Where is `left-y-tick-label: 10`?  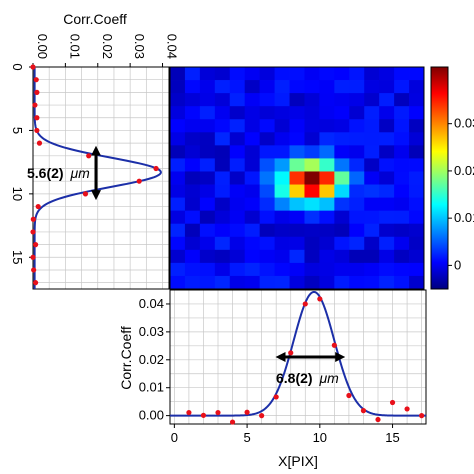
left-y-tick-label: 10 is located at coordinates (17, 194).